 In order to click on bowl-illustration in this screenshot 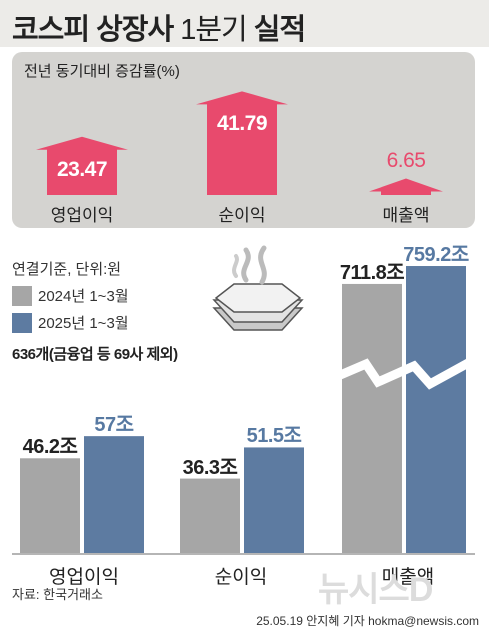, I will do `click(258, 288)`.